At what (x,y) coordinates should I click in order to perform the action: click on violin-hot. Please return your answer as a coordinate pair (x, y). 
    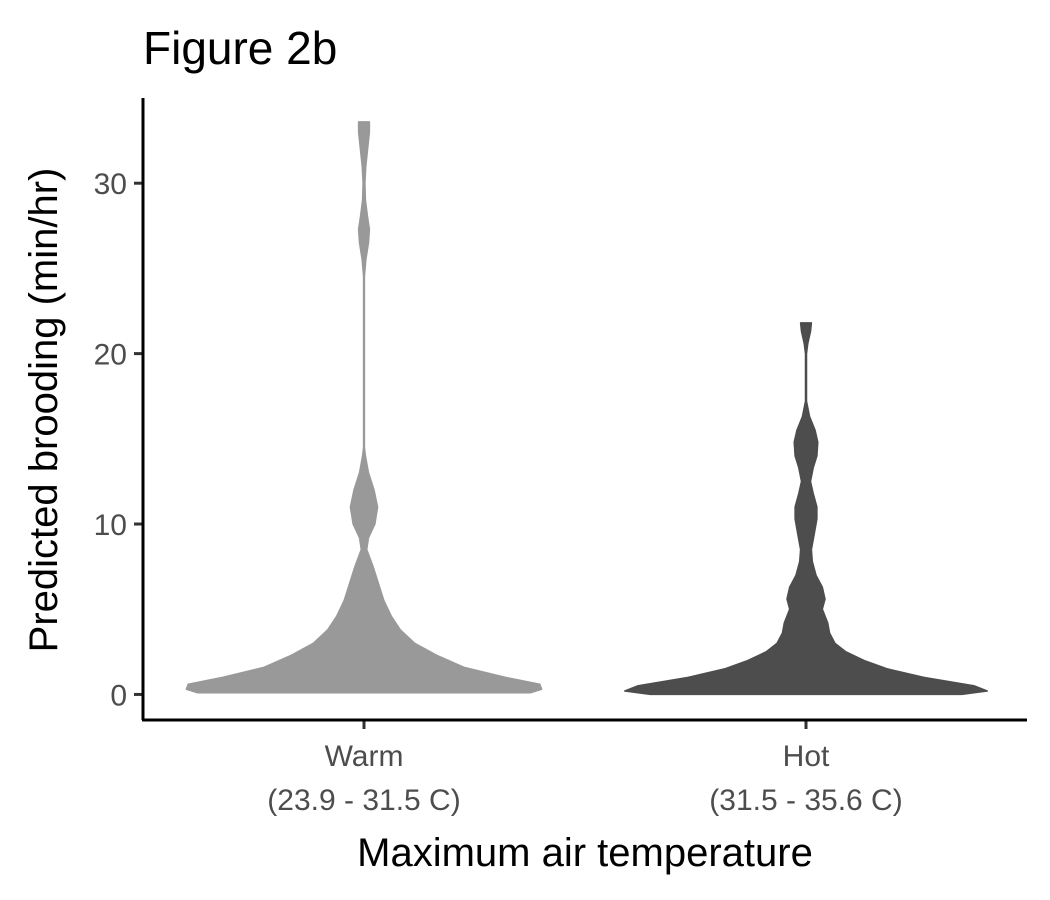
    Looking at the image, I should click on (806, 509).